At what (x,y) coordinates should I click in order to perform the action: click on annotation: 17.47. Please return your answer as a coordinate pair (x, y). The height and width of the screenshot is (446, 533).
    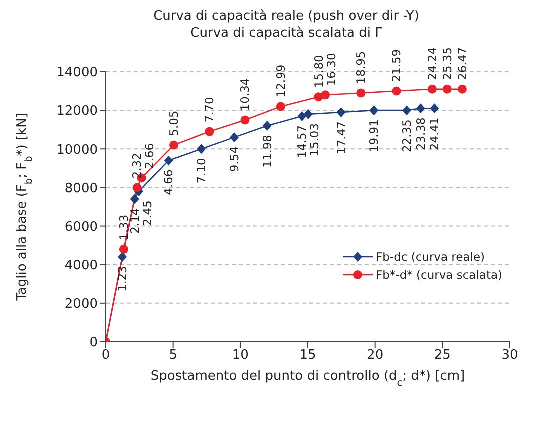
    Looking at the image, I should click on (341, 138).